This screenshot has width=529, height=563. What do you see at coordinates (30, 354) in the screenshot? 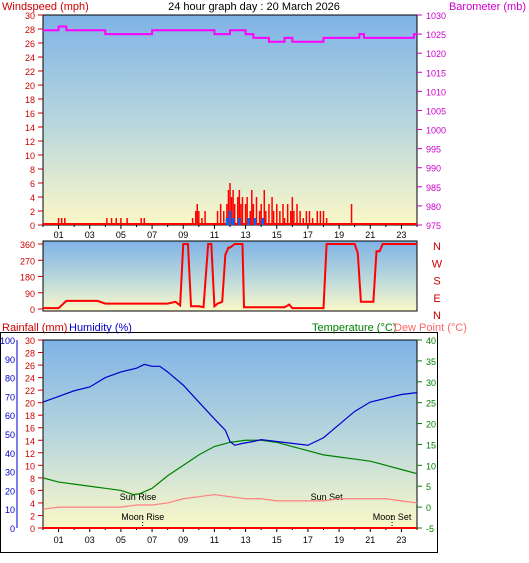
I see `rainfall-tick-label: 28` at bounding box center [30, 354].